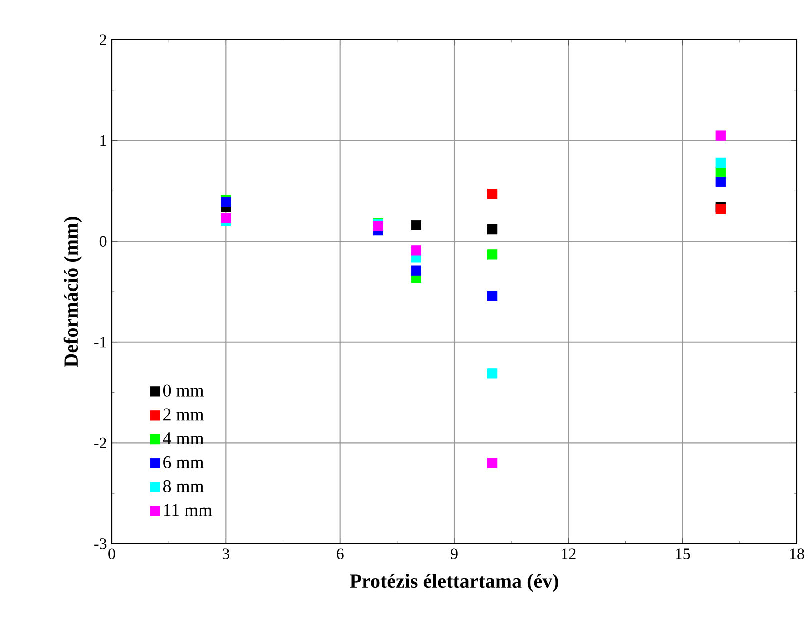 The height and width of the screenshot is (635, 811). Describe the element at coordinates (100, 544) in the screenshot. I see `y-tick-label: -3` at that location.